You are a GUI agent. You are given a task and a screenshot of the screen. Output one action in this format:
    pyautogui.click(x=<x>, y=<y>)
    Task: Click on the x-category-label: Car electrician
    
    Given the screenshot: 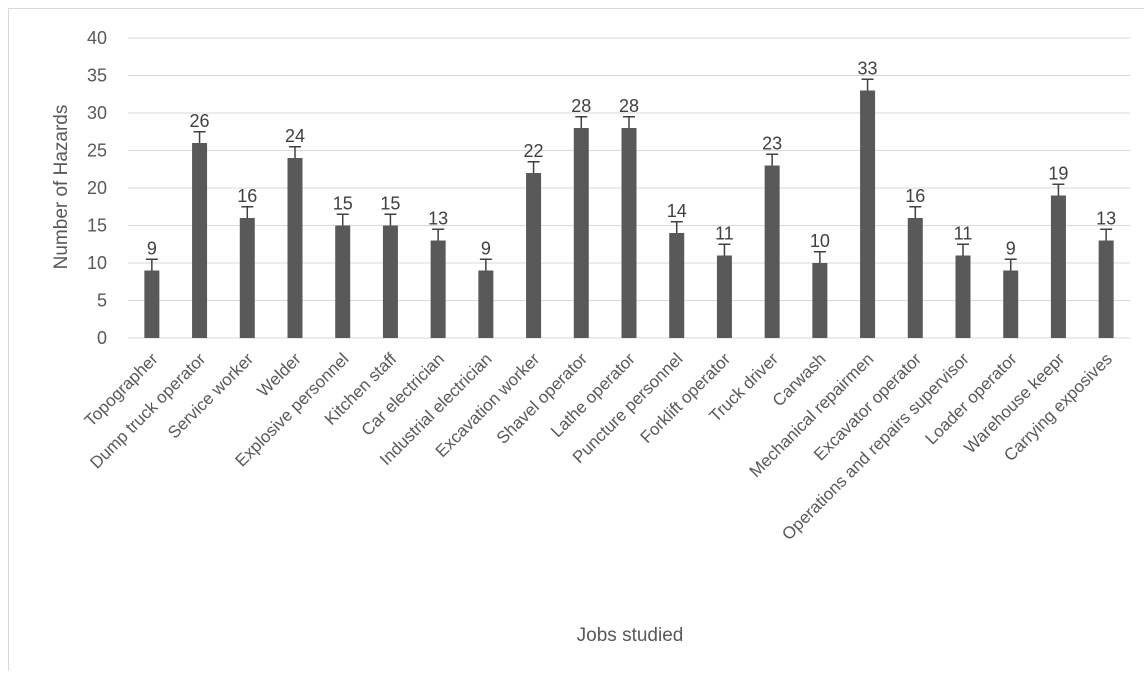 What is the action you would take?
    pyautogui.click(x=403, y=394)
    